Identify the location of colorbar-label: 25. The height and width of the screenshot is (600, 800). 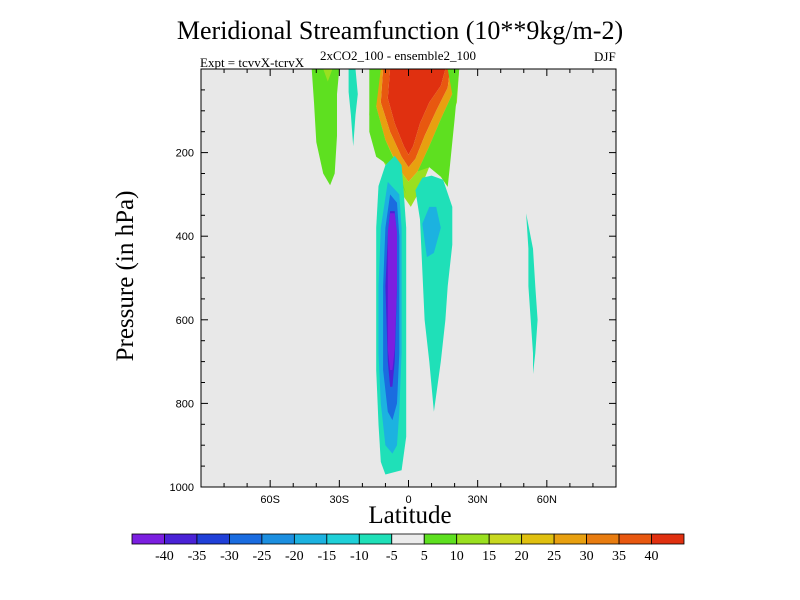
(554, 556).